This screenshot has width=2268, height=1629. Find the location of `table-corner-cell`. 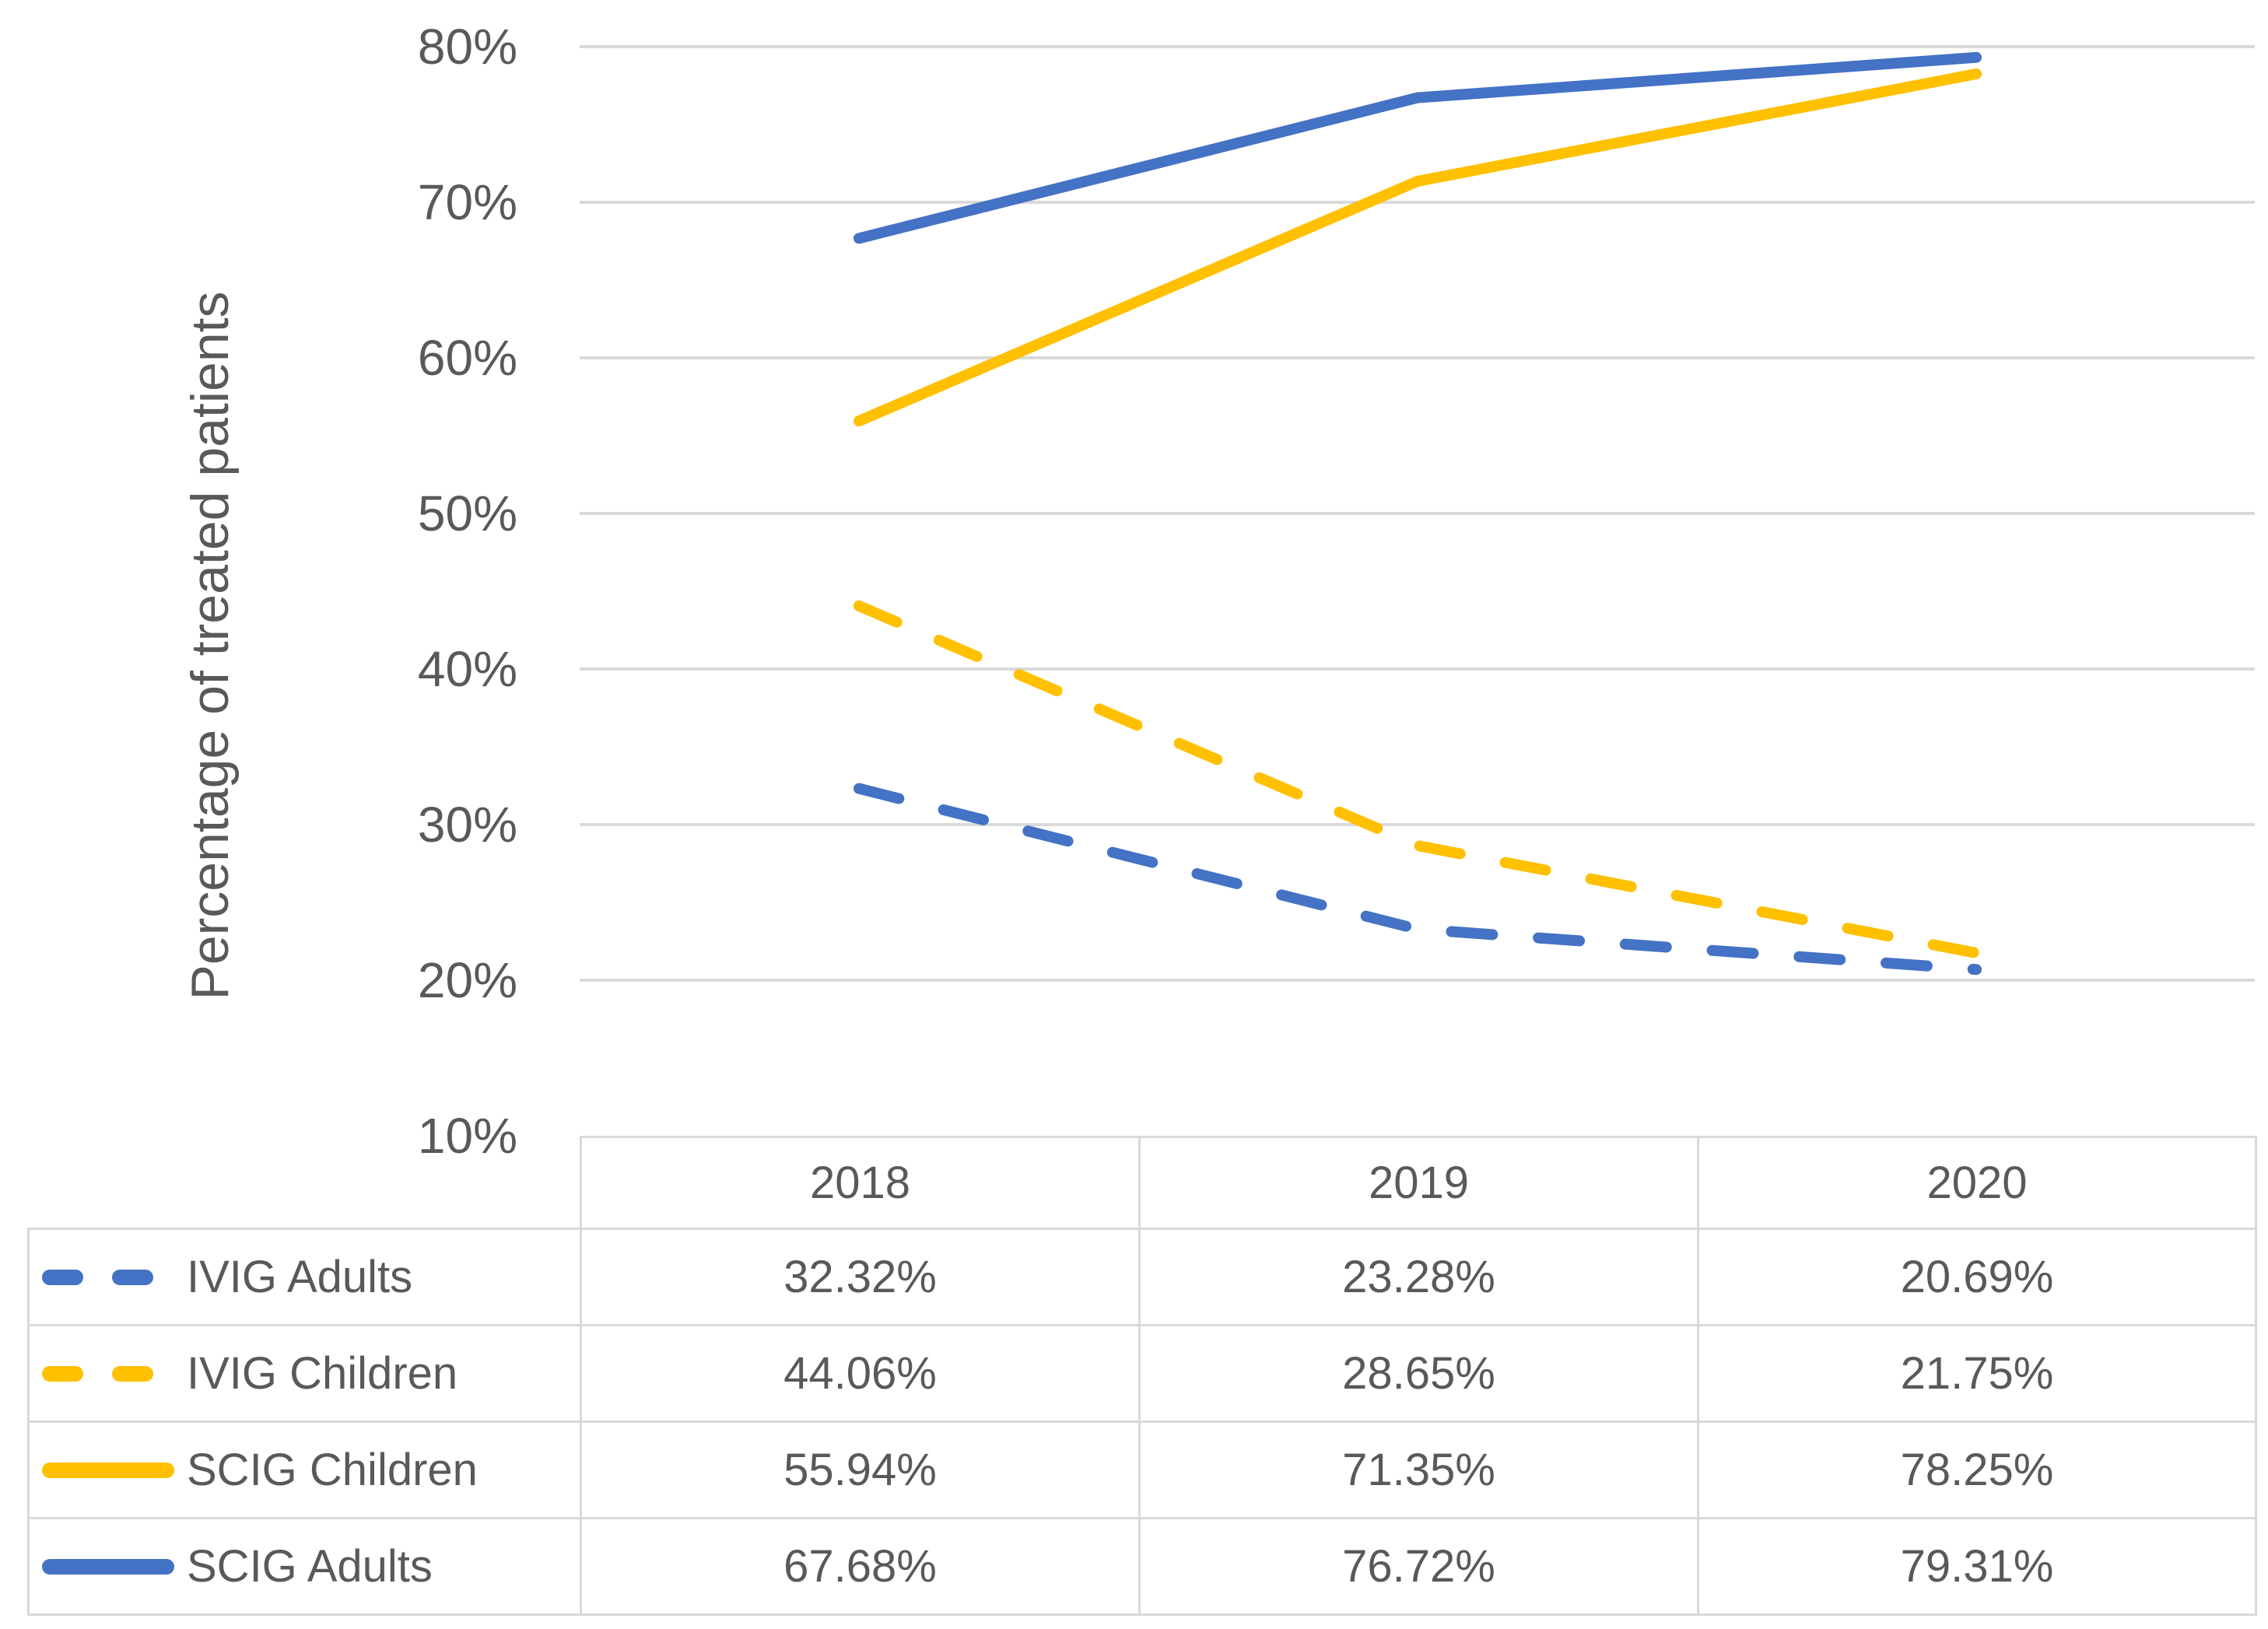

table-corner-cell is located at coordinates (305, 1183).